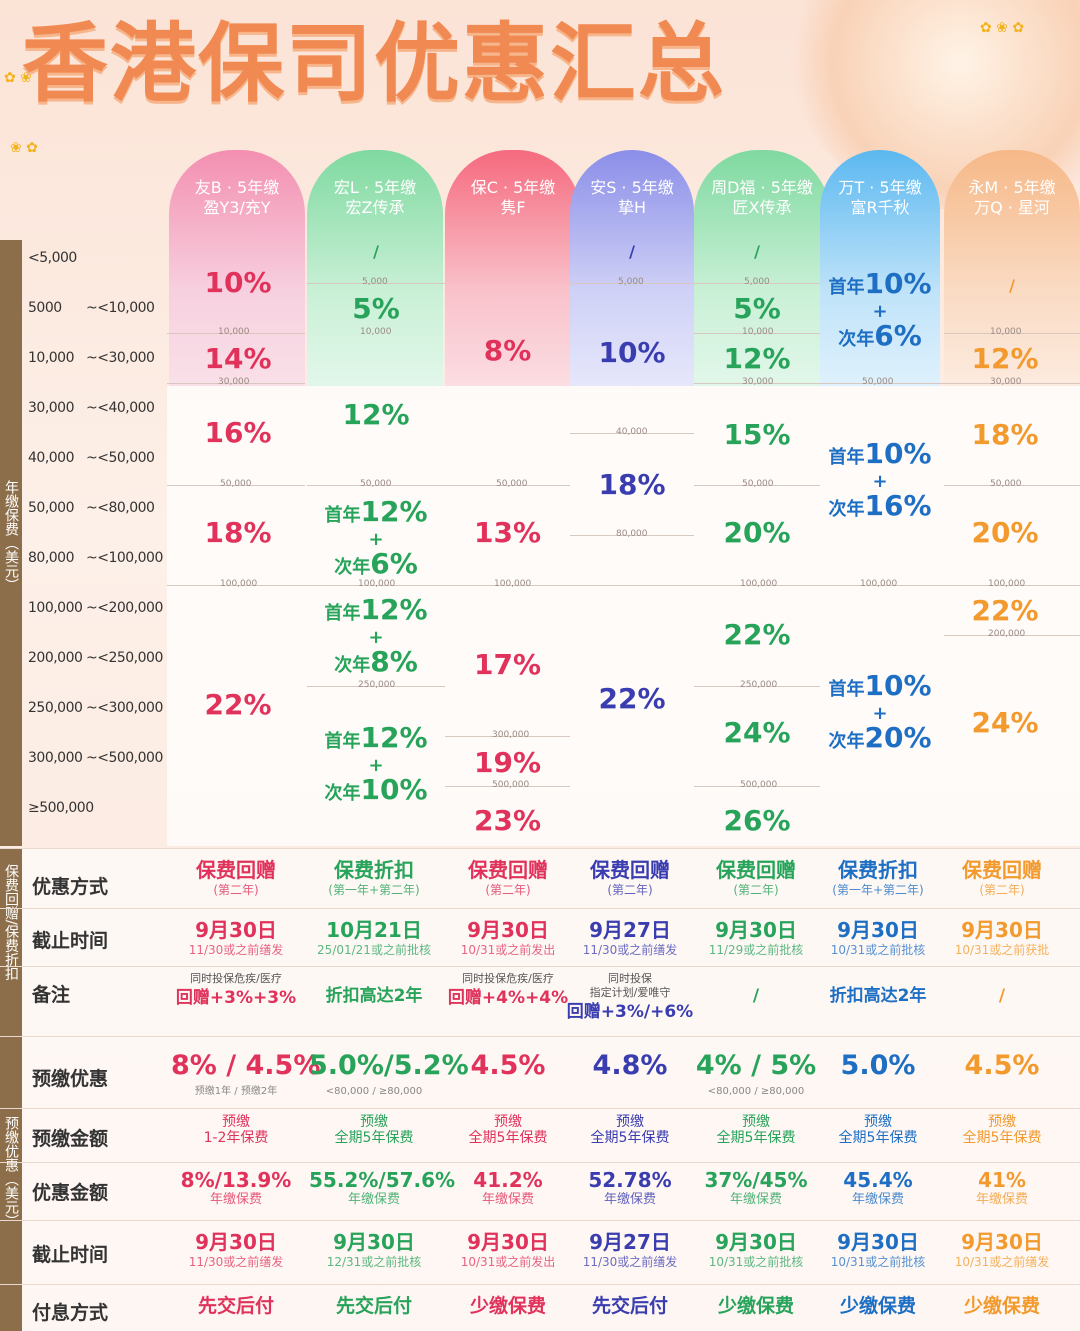 The image size is (1080, 1331). I want to click on prepay-amount-sub: 全期5年保费, so click(630, 1138).